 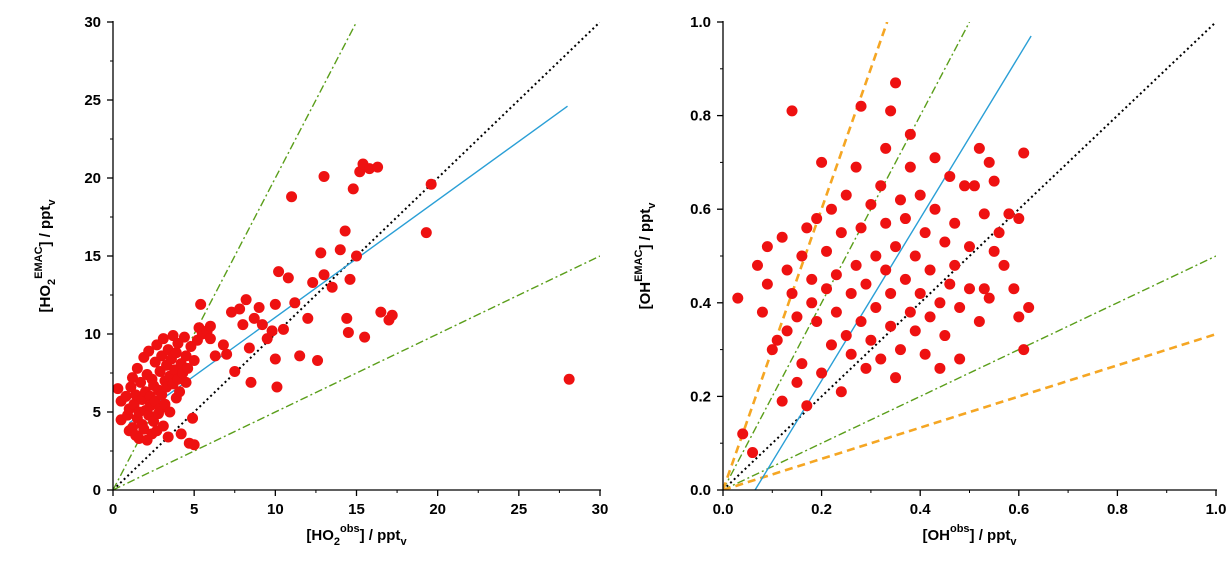 What do you see at coordinates (356, 509) in the screenshot?
I see `x-tick-label: 15` at bounding box center [356, 509].